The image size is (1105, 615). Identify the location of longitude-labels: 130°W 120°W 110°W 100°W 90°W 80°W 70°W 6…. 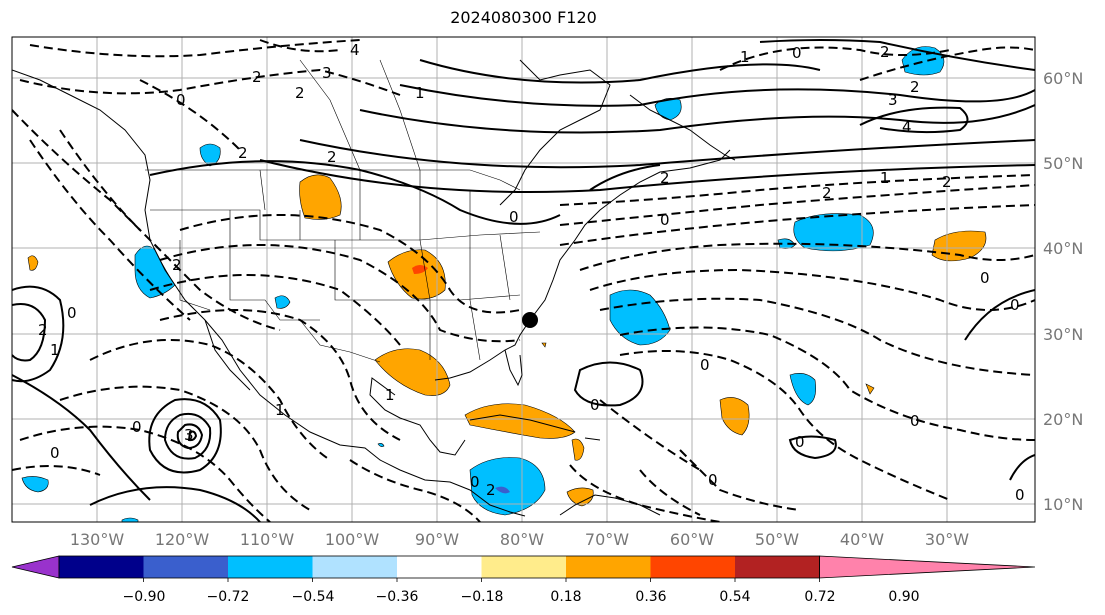
(519, 539).